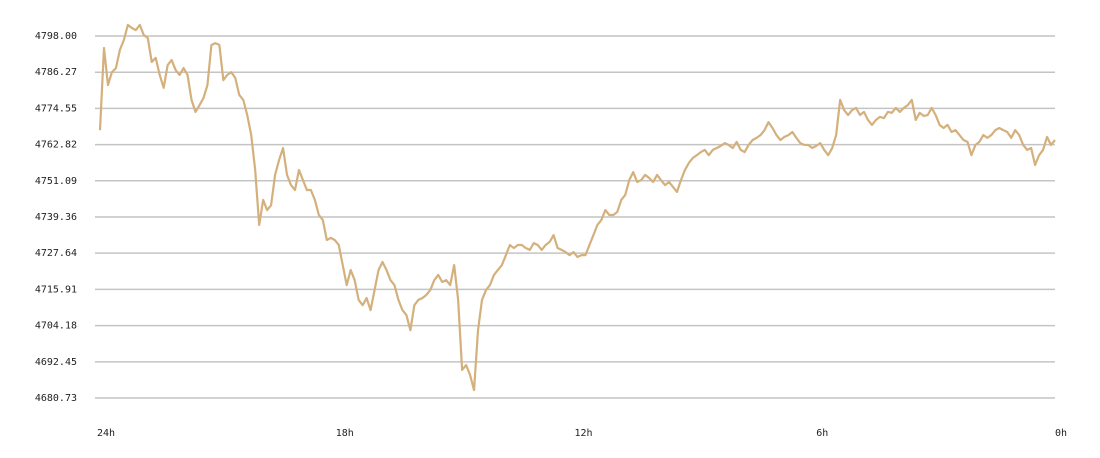 This screenshot has width=1100, height=458. I want to click on y-tick-label: 4751.09, so click(56, 181).